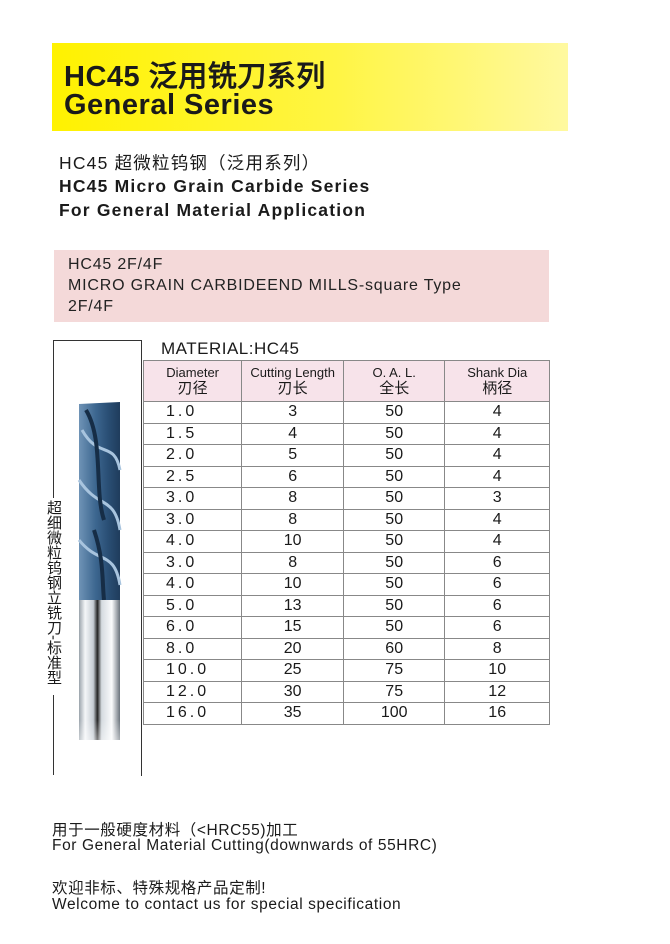 This screenshot has height=944, width=670. I want to click on table-row: 2.0 5 50 4, so click(346, 455).